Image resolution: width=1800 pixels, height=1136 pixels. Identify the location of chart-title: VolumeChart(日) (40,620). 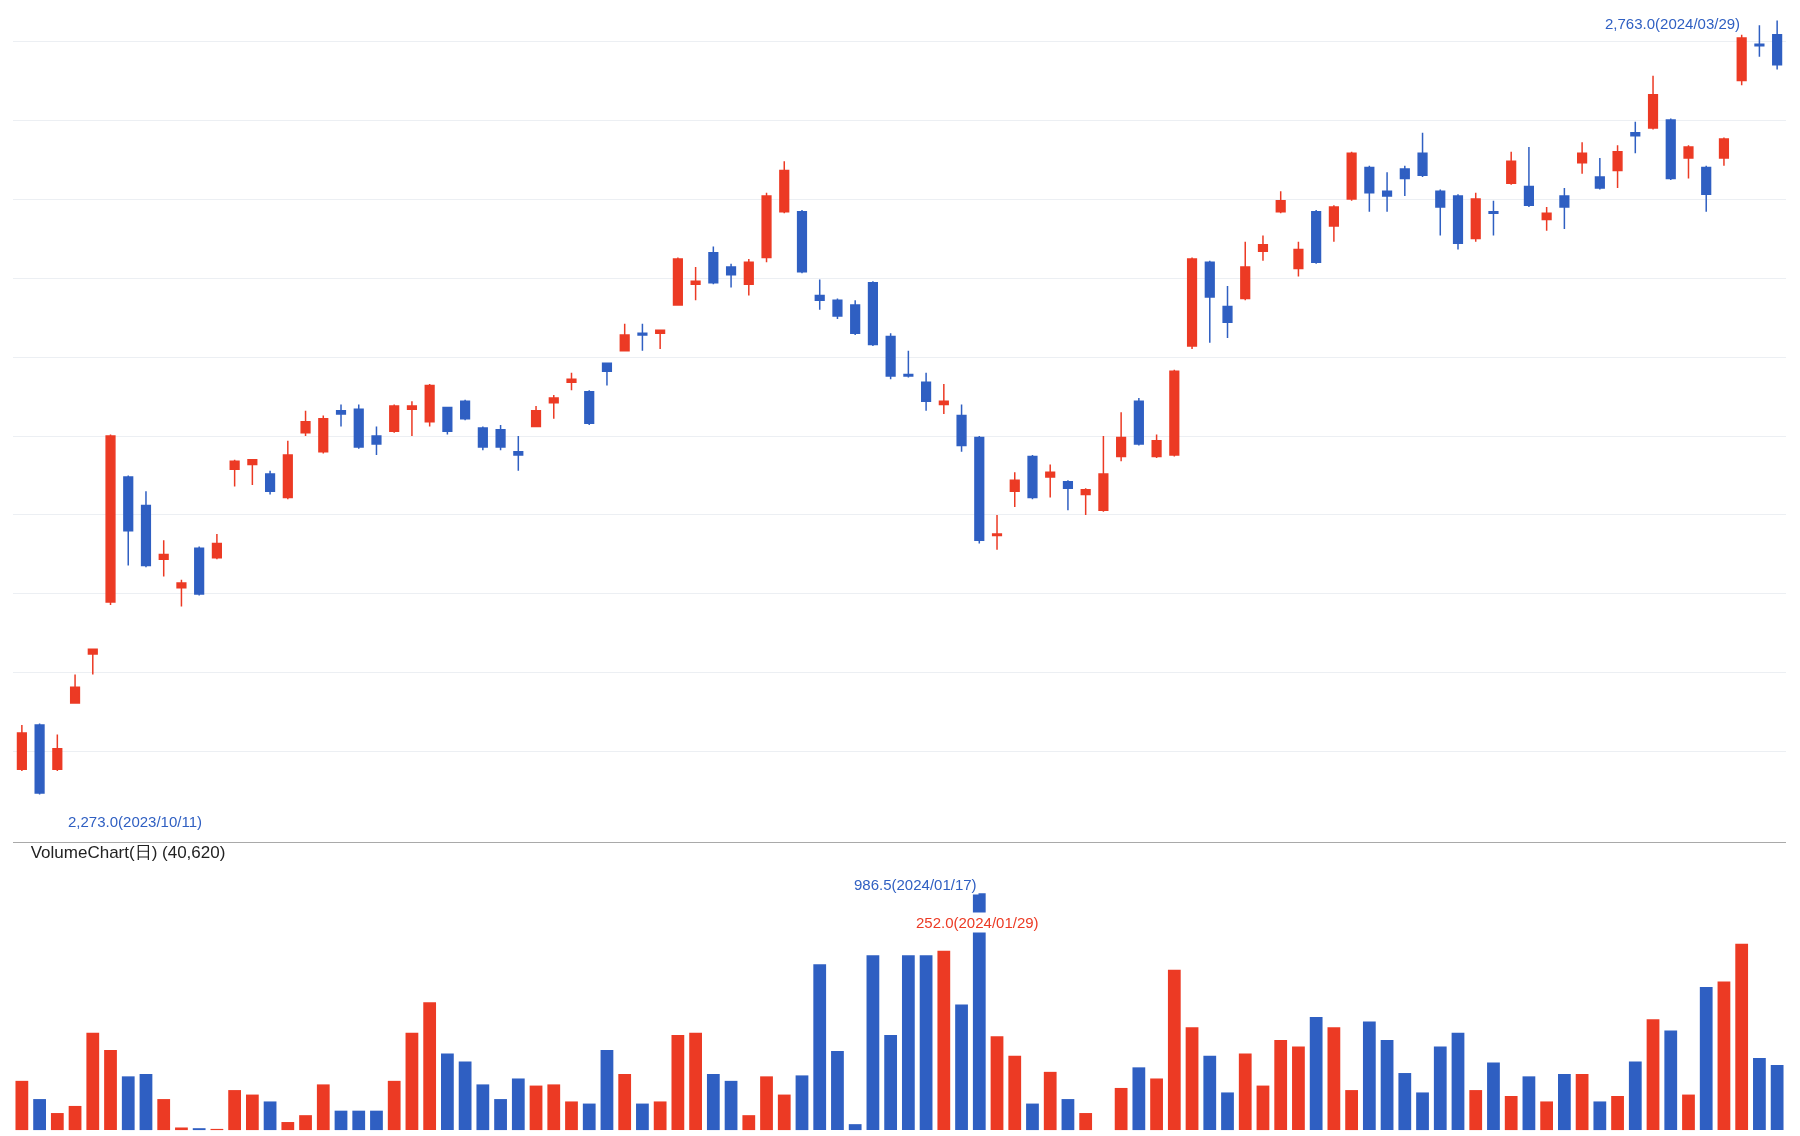
(128, 853).